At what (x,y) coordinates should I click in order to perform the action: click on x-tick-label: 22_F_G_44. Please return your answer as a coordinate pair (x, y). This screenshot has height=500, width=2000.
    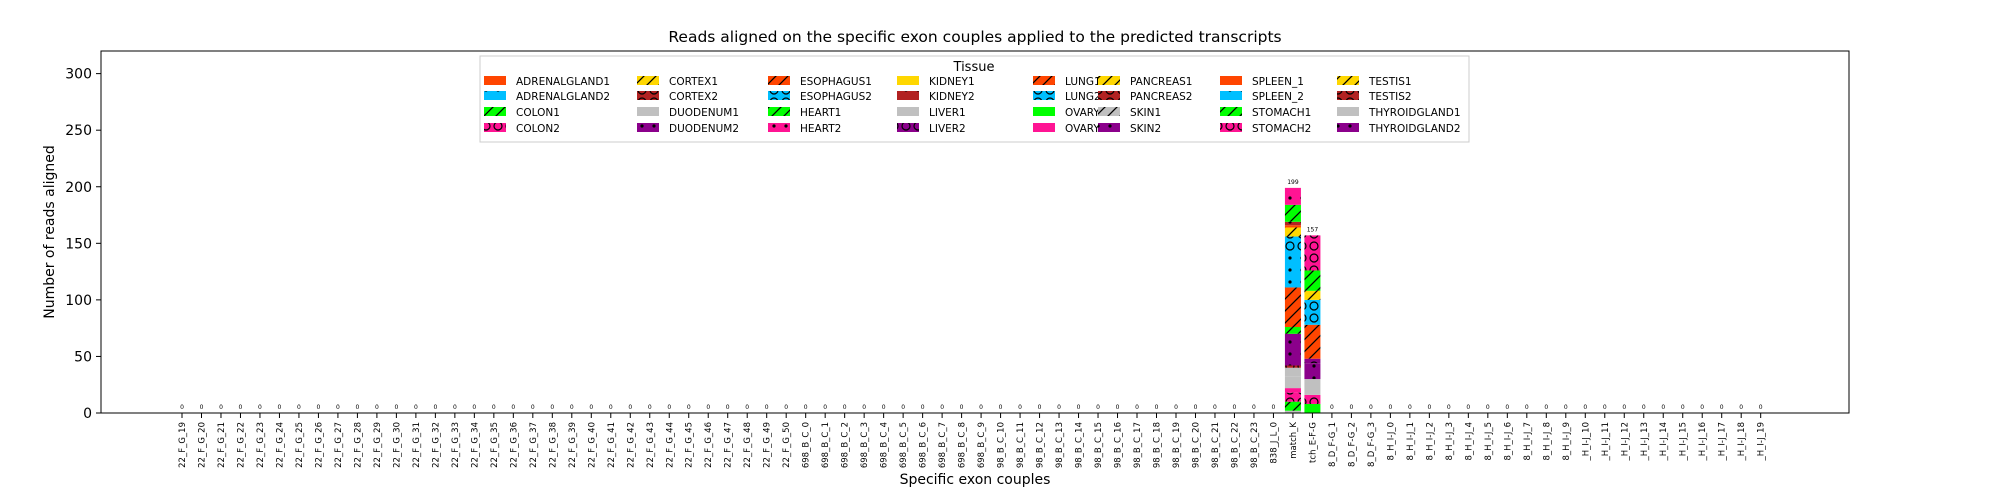
    Looking at the image, I should click on (670, 445).